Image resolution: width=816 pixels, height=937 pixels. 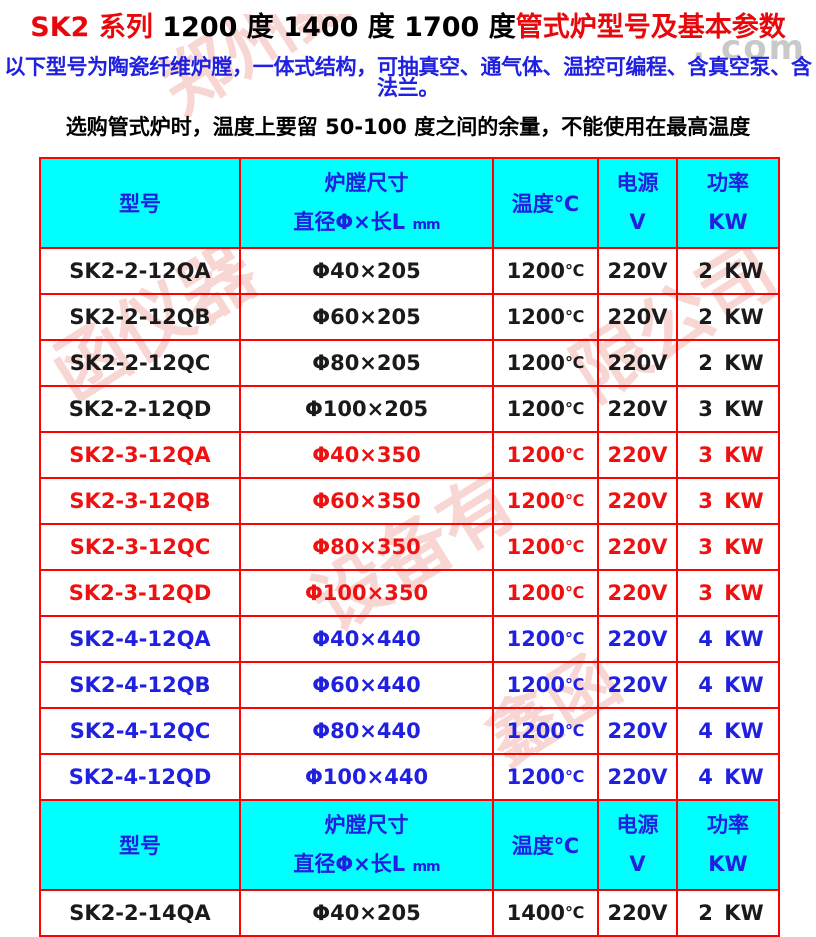 What do you see at coordinates (637, 222) in the screenshot?
I see `header-label-supply-unit: V` at bounding box center [637, 222].